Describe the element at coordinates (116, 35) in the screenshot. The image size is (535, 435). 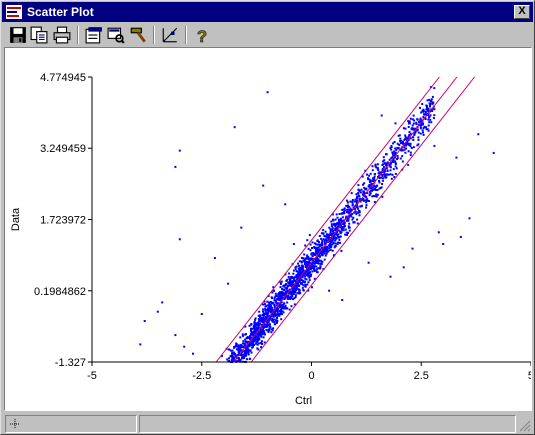
I see `view-icon` at that location.